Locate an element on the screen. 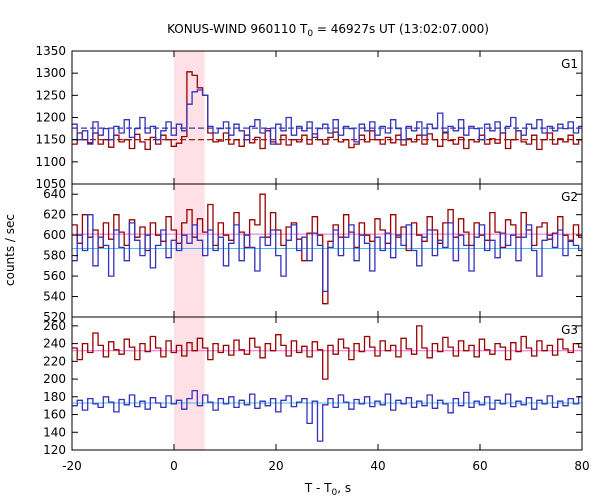  panel-label: G2 is located at coordinates (569, 197).